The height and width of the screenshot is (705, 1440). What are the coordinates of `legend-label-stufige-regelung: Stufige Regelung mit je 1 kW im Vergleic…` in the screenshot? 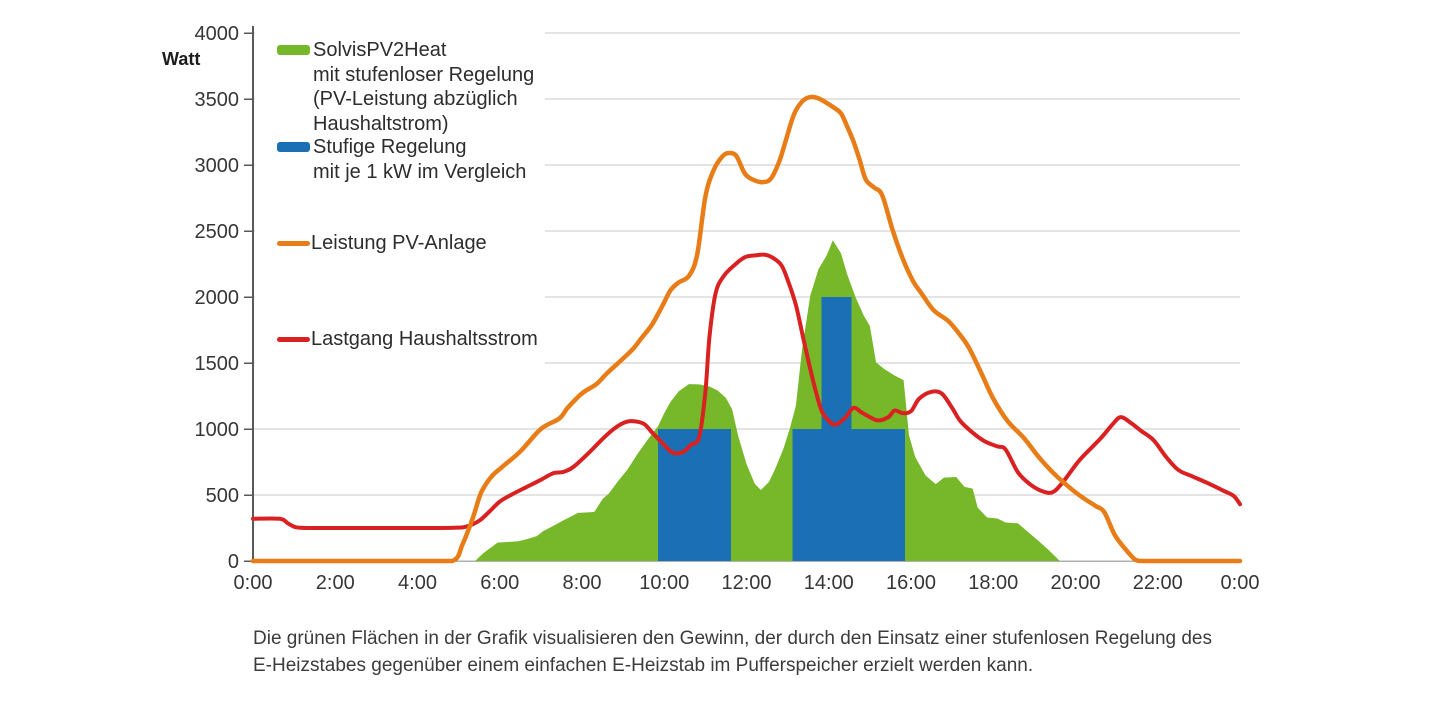 It's located at (420, 159).